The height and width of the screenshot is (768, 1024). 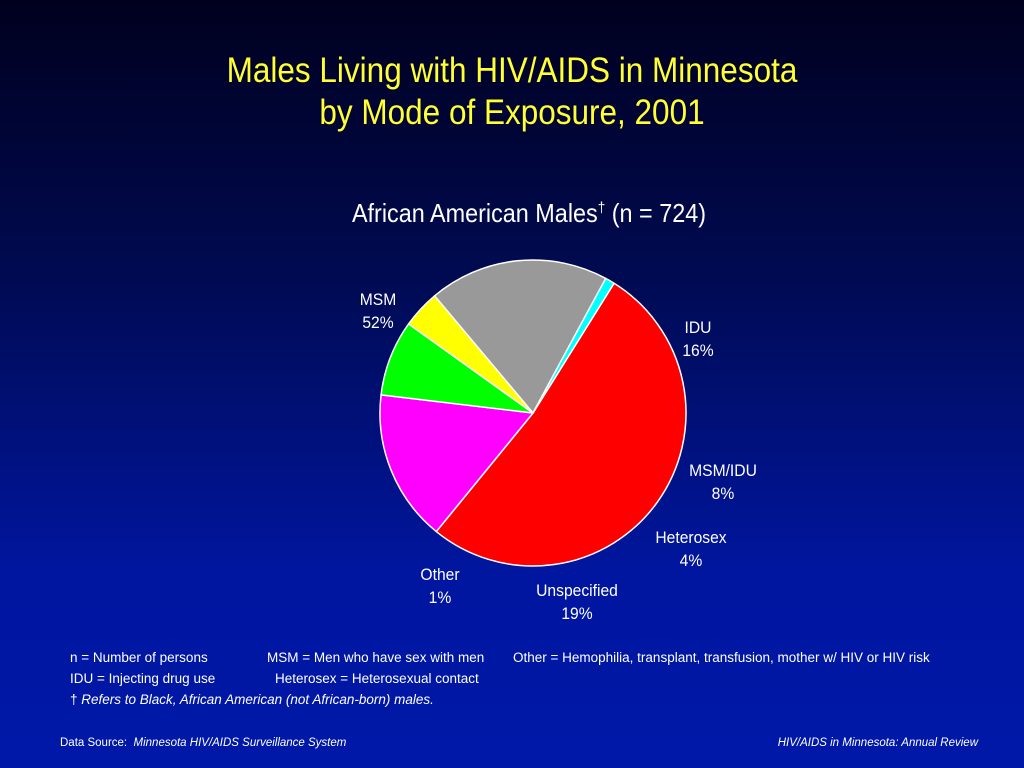 What do you see at coordinates (440, 597) in the screenshot?
I see `label-other-pct: 1%` at bounding box center [440, 597].